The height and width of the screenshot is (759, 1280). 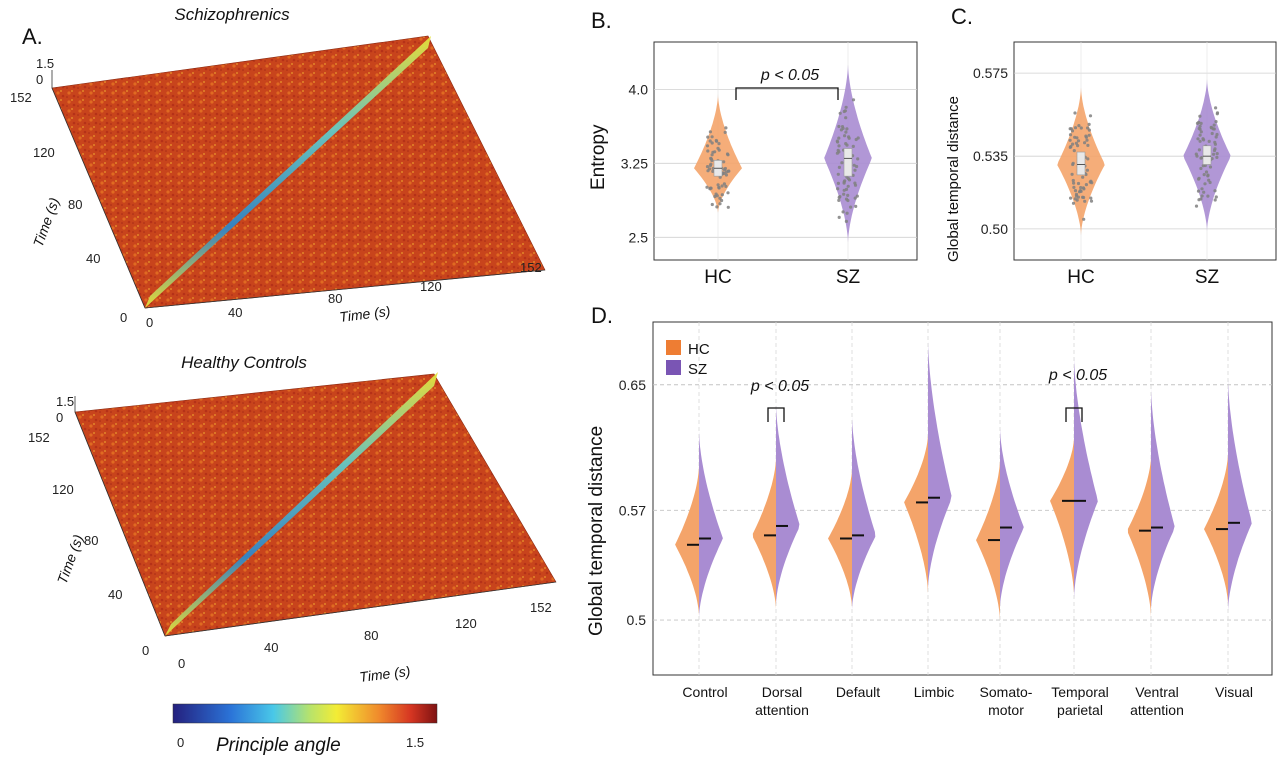 I want to click on colorbar-min-label: 0, so click(x=180, y=742).